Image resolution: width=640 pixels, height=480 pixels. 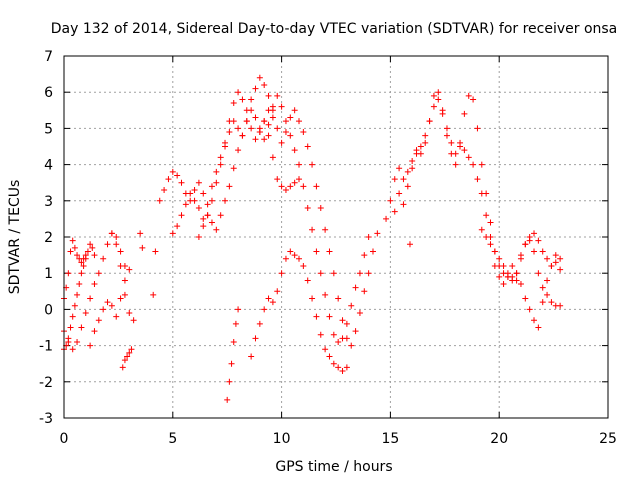 I want to click on y-tick-label: 5, so click(x=48, y=129).